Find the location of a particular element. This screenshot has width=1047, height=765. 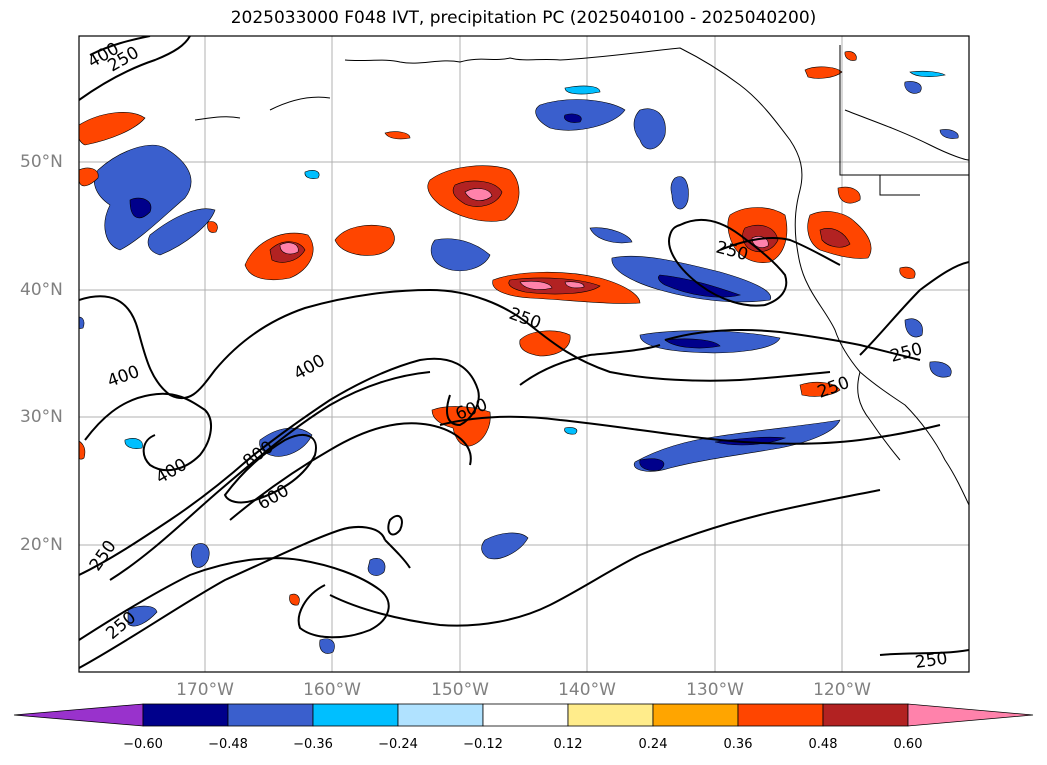

colorbar-extend-min is located at coordinates (78, 715).